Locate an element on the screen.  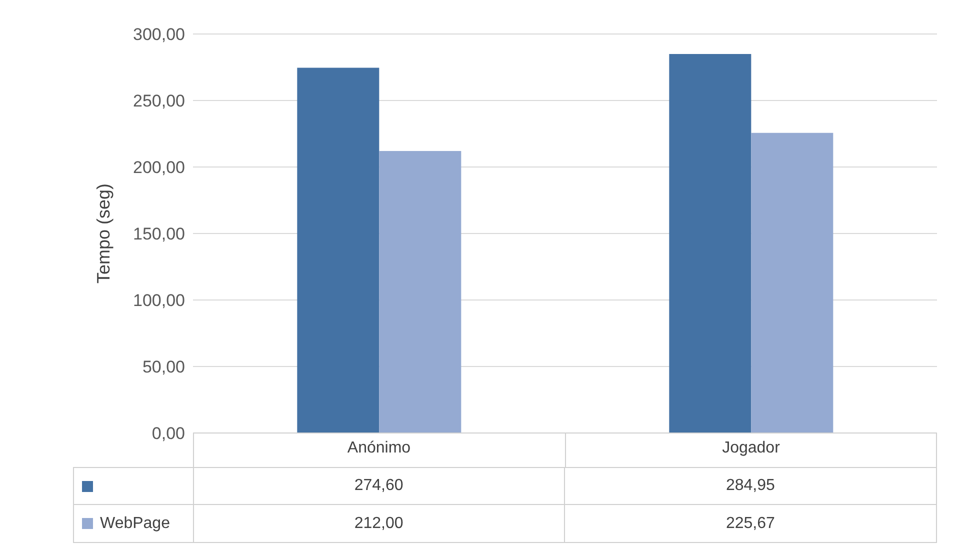
y-tick-label: 50,00 is located at coordinates (163, 367).